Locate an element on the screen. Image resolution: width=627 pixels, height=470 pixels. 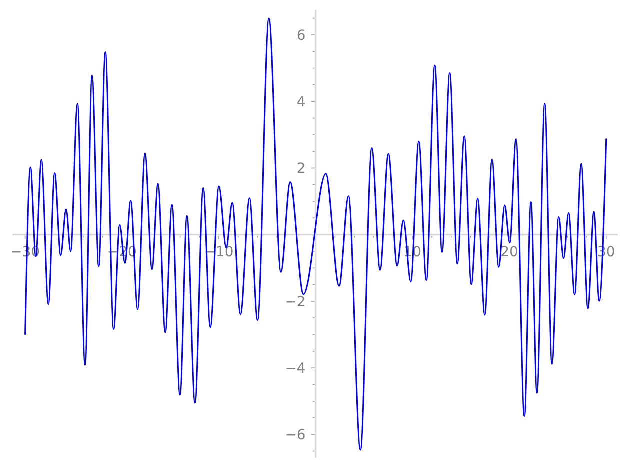
y-tick-label: 2 is located at coordinates (301, 169).